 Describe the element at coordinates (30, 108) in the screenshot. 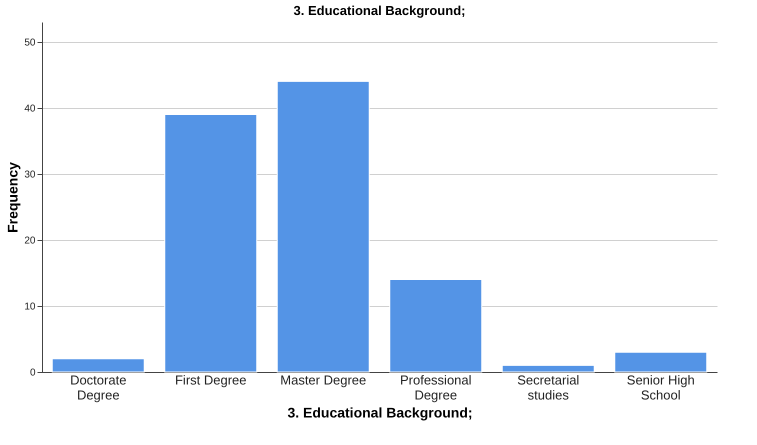

I see `y-tick-label: 40` at that location.